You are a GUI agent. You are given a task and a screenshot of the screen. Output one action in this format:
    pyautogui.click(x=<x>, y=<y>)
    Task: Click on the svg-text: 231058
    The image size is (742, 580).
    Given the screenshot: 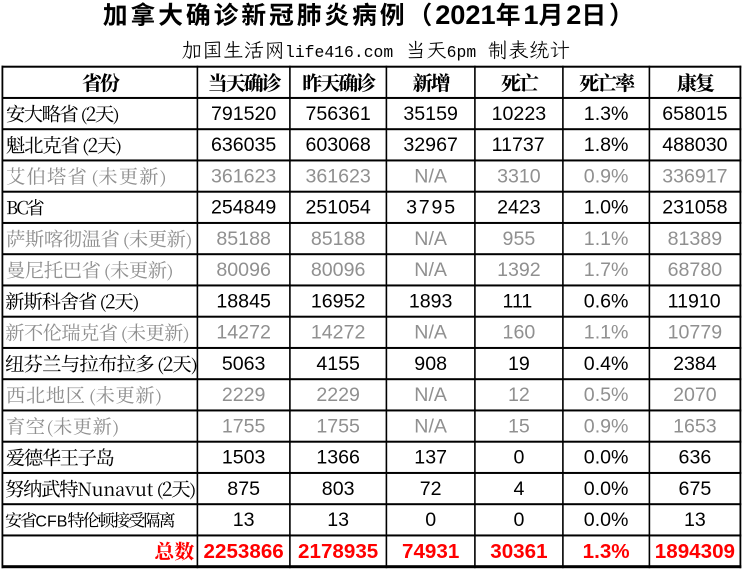 What is the action you would take?
    pyautogui.click(x=694, y=208)
    